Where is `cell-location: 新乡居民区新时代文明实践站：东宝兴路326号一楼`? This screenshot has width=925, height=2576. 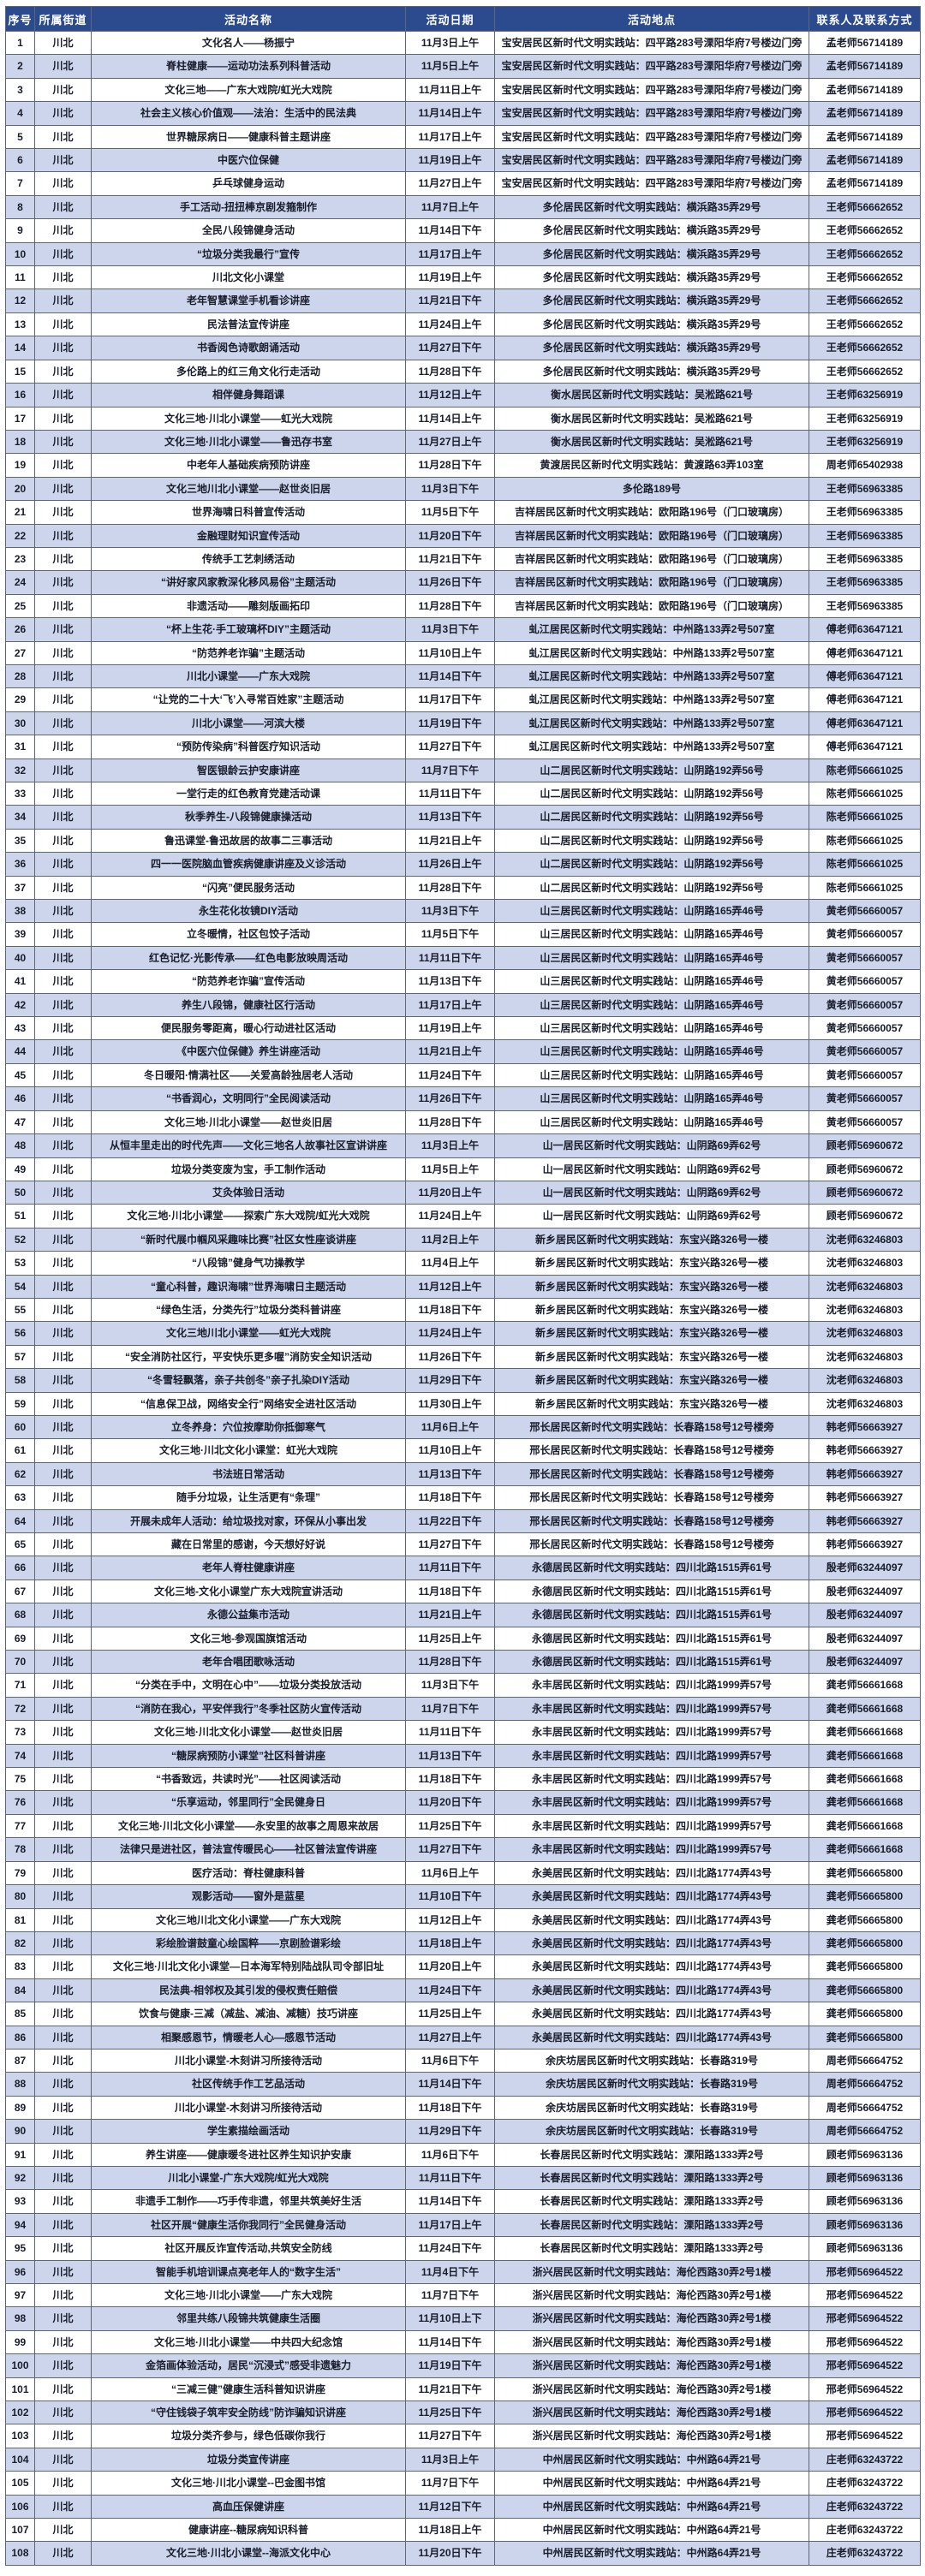 cell-location: 新乡居民区新时代文明实践站：东宝兴路326号一楼 is located at coordinates (651, 1310).